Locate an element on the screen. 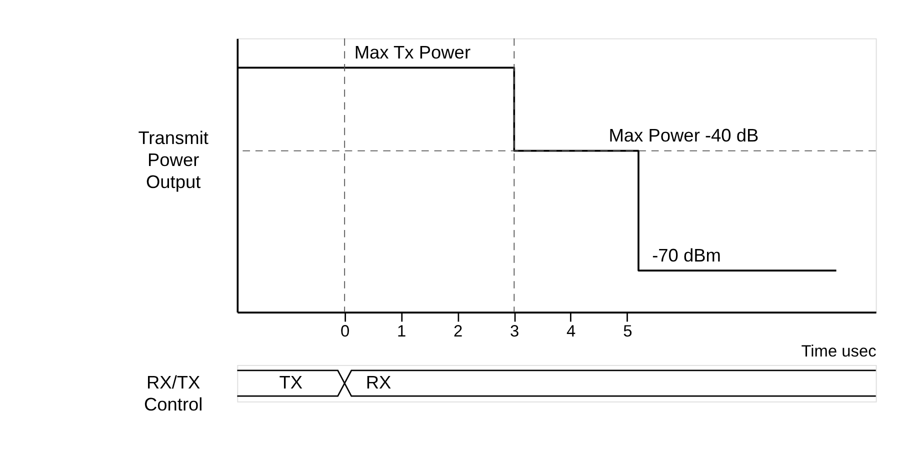 The height and width of the screenshot is (457, 916). x-tick-label: 4 is located at coordinates (571, 331).